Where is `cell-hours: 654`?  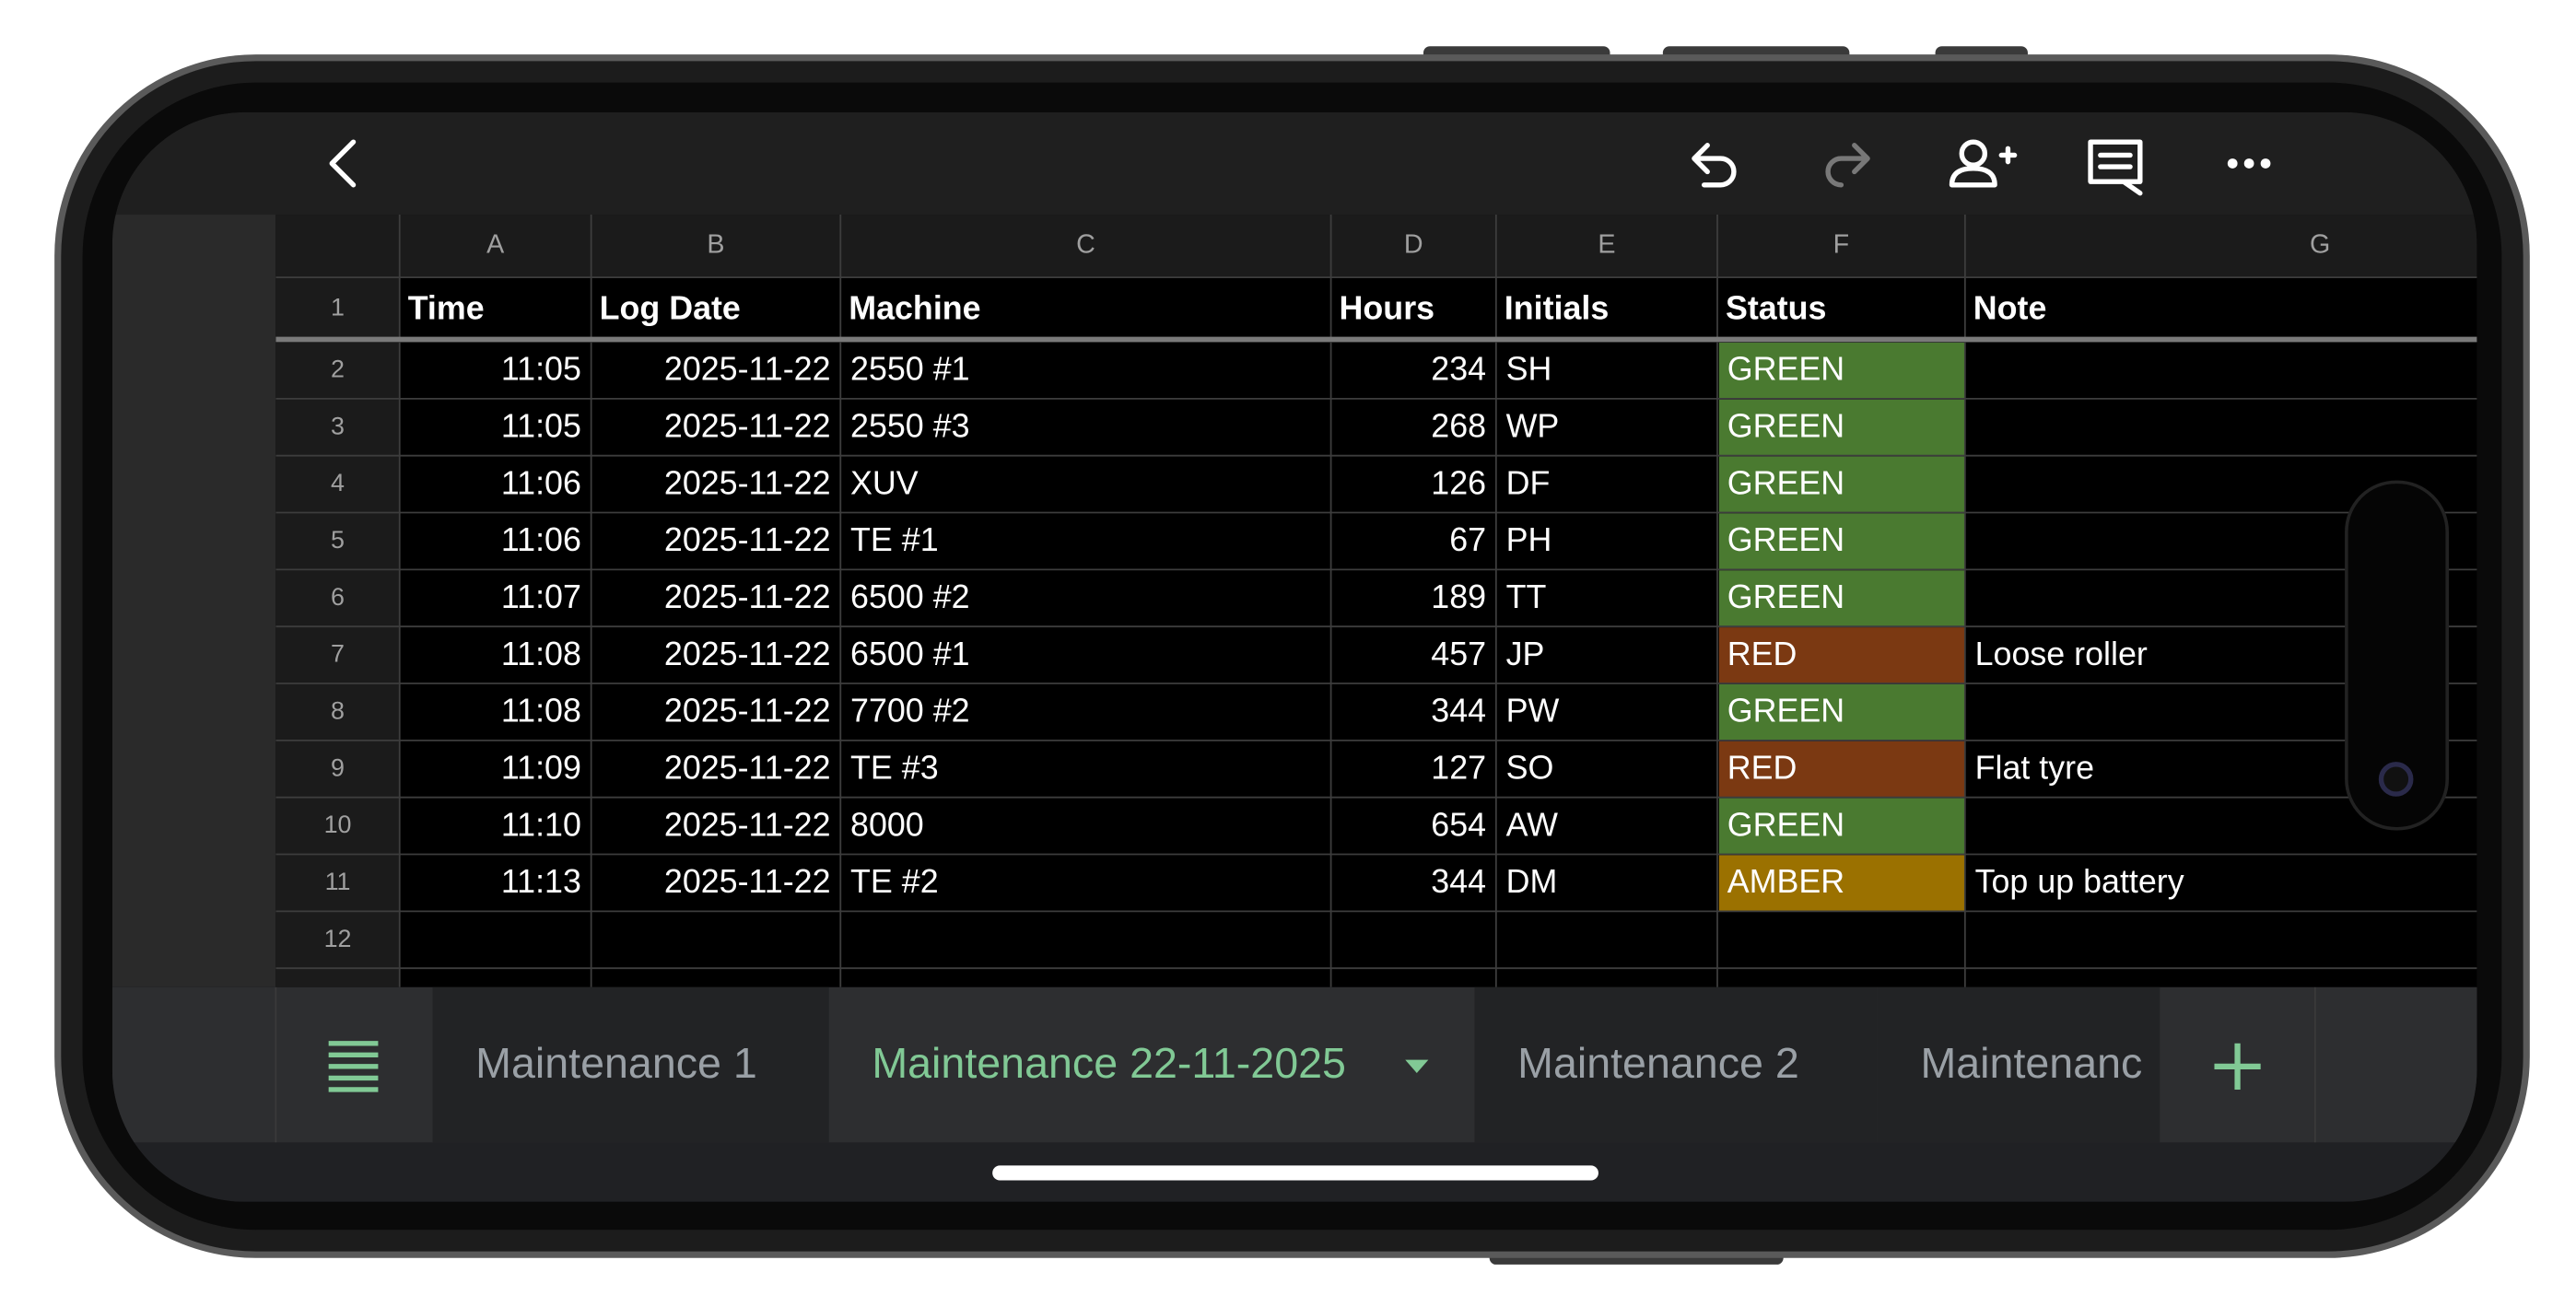 cell-hours: 654 is located at coordinates (1458, 825).